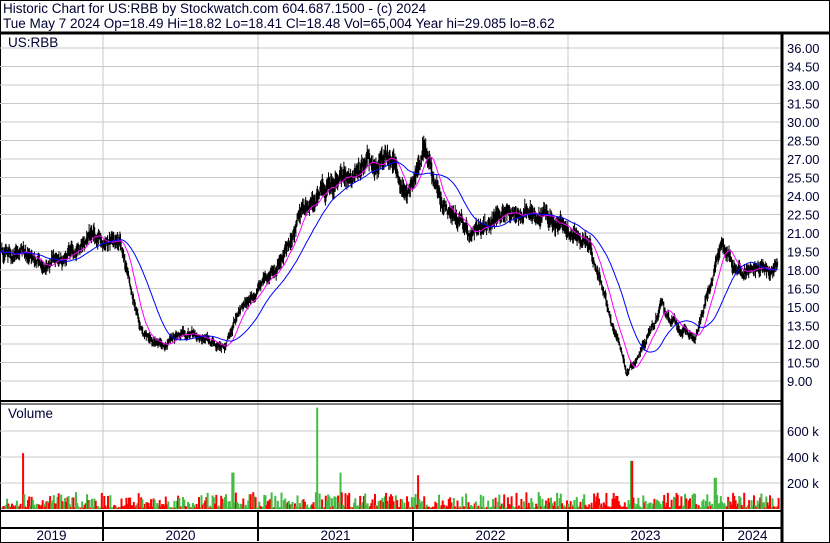 Image resolution: width=830 pixels, height=543 pixels. I want to click on volume-tick-label: 200 k, so click(803, 483).